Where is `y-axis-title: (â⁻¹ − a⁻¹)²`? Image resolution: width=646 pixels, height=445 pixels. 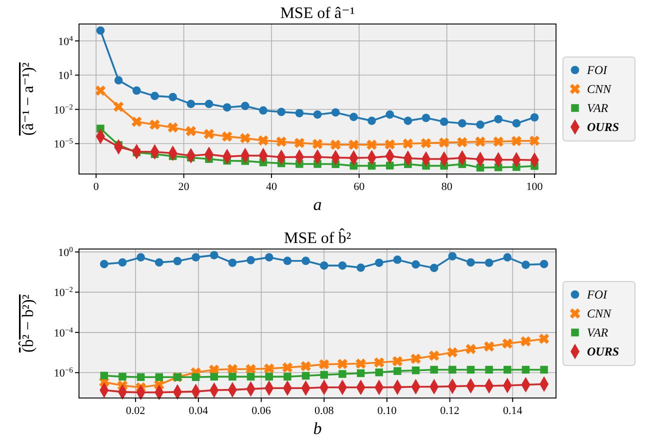
y-axis-title: (â⁻¹ − a⁻¹)² is located at coordinates (28, 99).